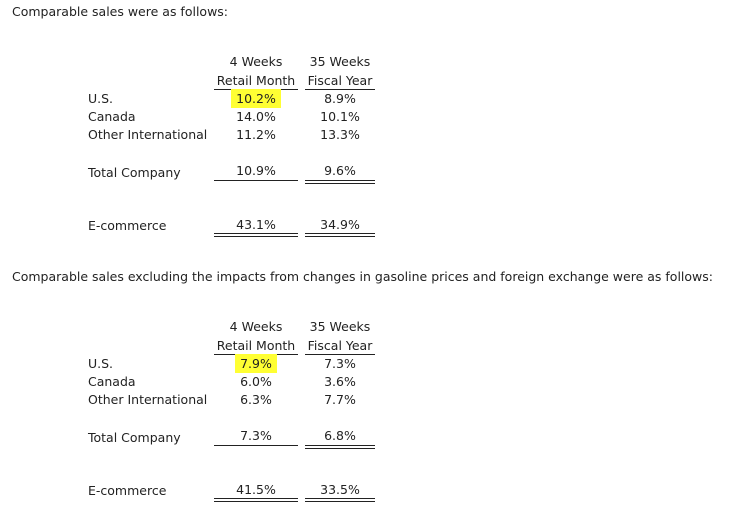 The image size is (732, 528). Describe the element at coordinates (256, 363) in the screenshot. I see `highlighted-value: 7.9%` at that location.